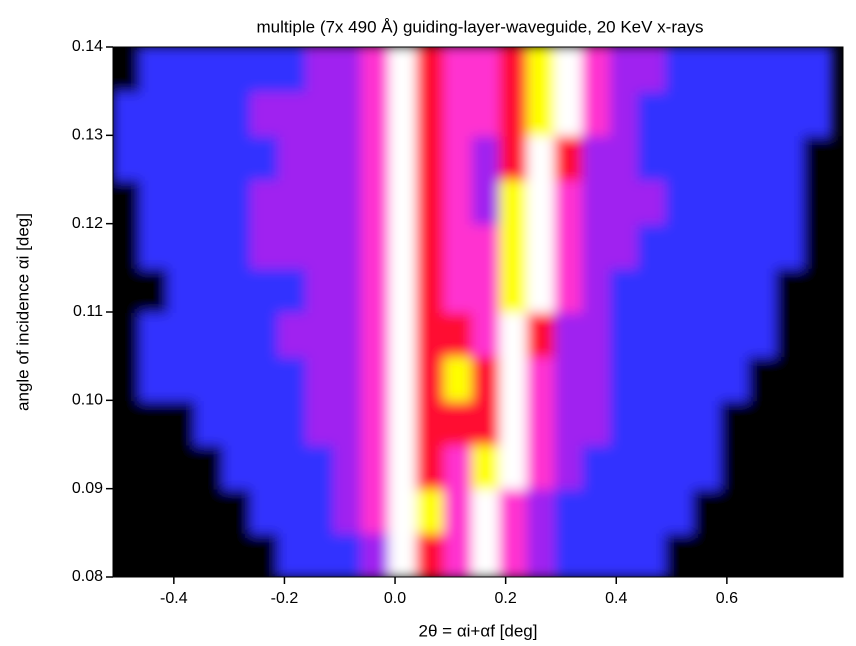  Describe the element at coordinates (174, 598) in the screenshot. I see `x-tick-label: -0.4` at that location.